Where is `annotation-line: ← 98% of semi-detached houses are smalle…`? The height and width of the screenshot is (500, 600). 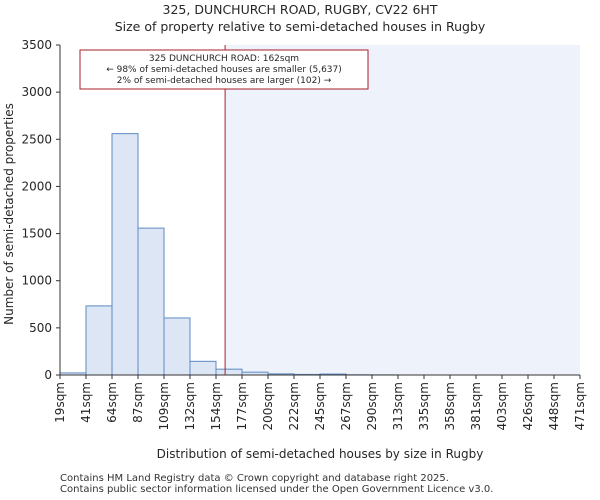 annotation-line: ← 98% of semi-detached houses are smalle… is located at coordinates (224, 70).